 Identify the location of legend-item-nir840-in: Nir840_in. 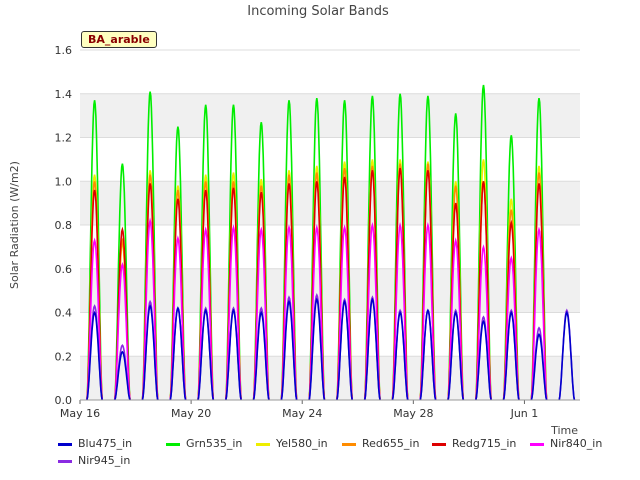
(566, 444).